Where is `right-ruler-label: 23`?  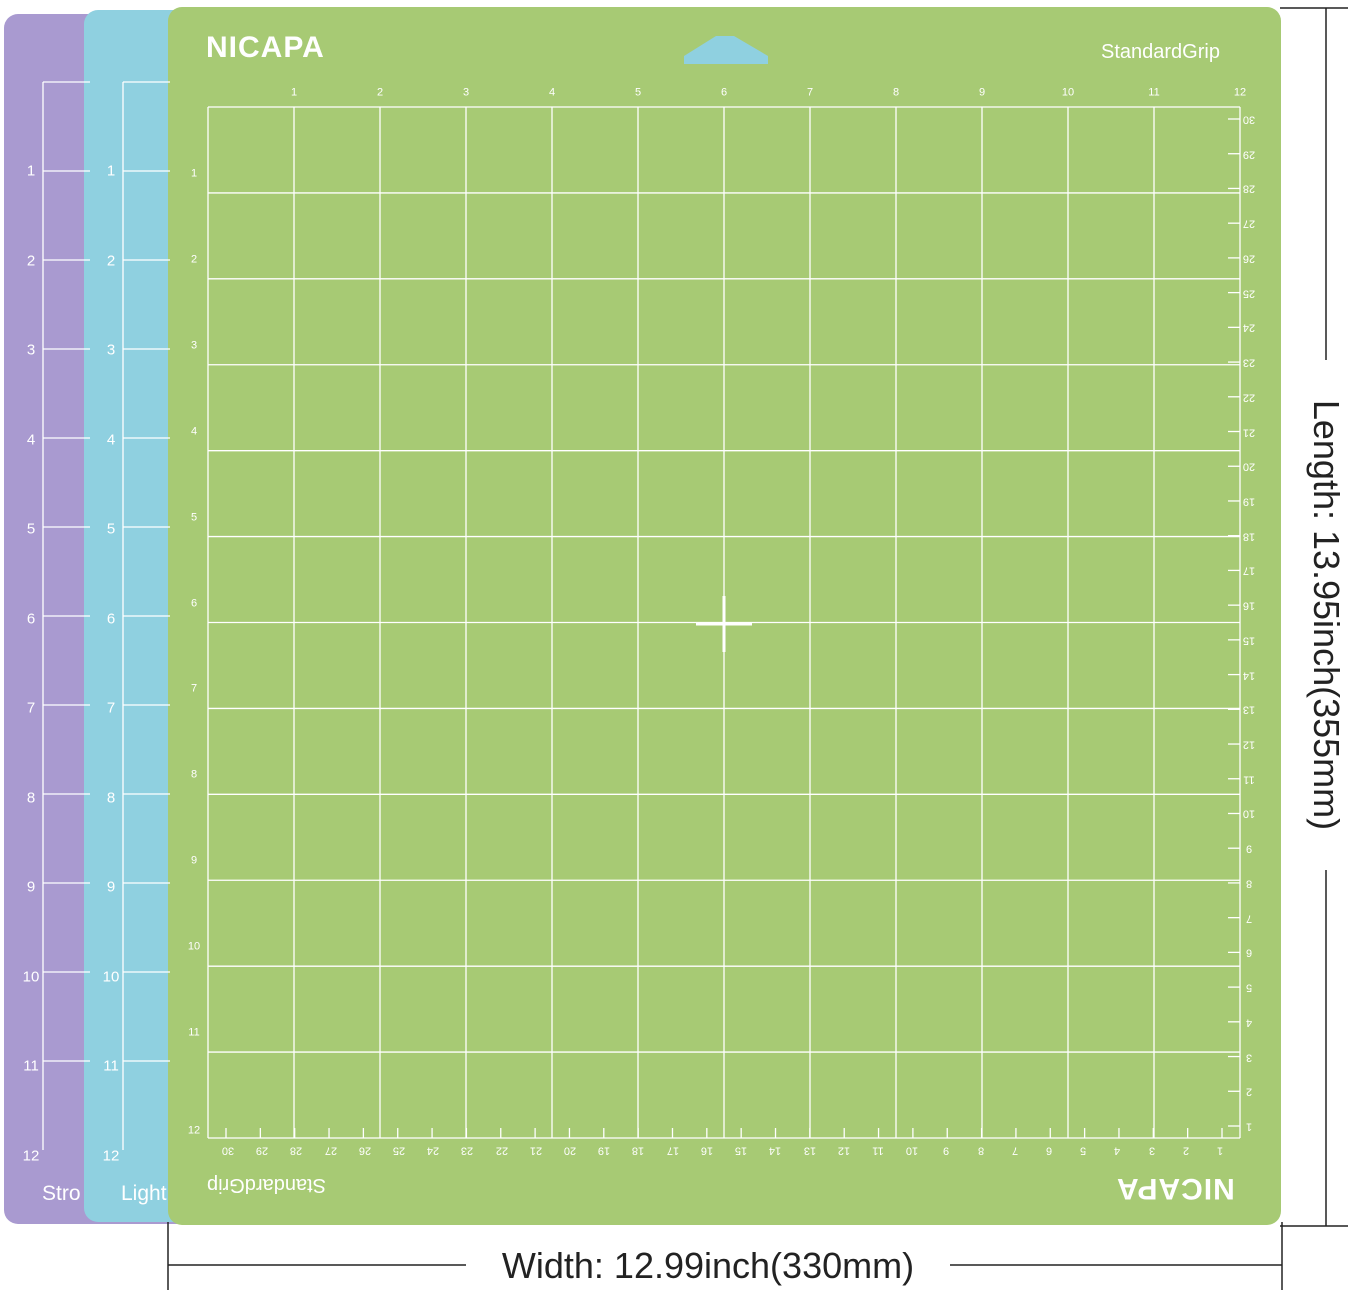 right-ruler-label: 23 is located at coordinates (1249, 362).